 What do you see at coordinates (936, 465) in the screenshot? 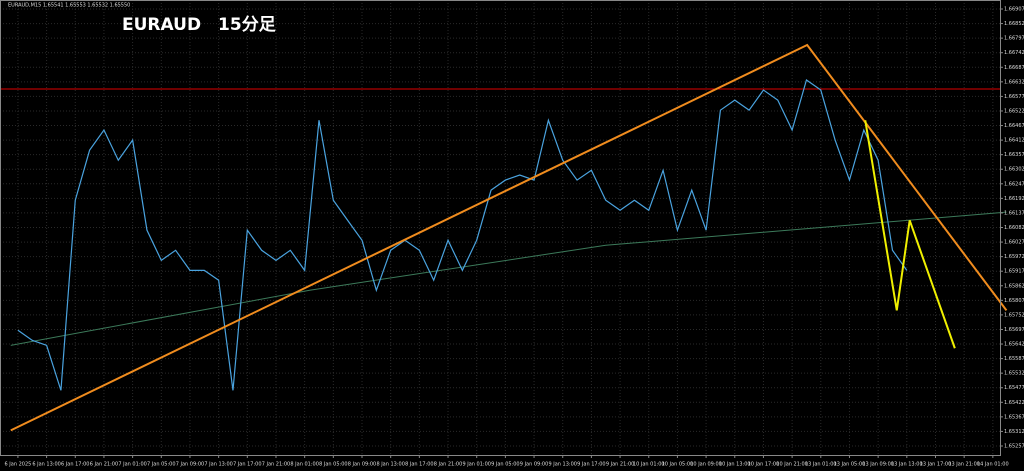
I see `x-tick-label: 13 Jan 17:00` at bounding box center [936, 465].